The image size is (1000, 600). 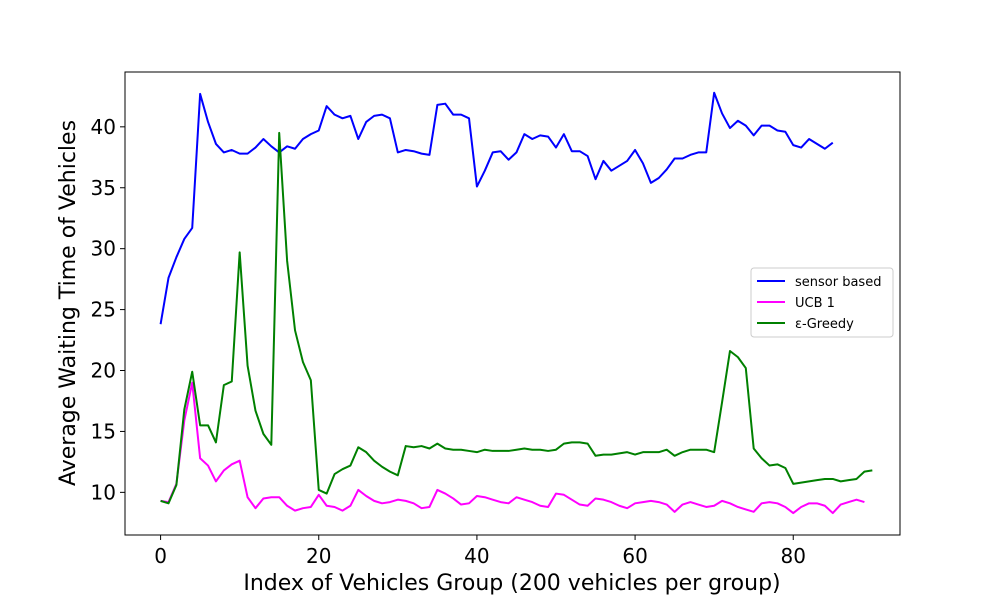 What do you see at coordinates (103, 371) in the screenshot?
I see `y-tick-label: 20` at bounding box center [103, 371].